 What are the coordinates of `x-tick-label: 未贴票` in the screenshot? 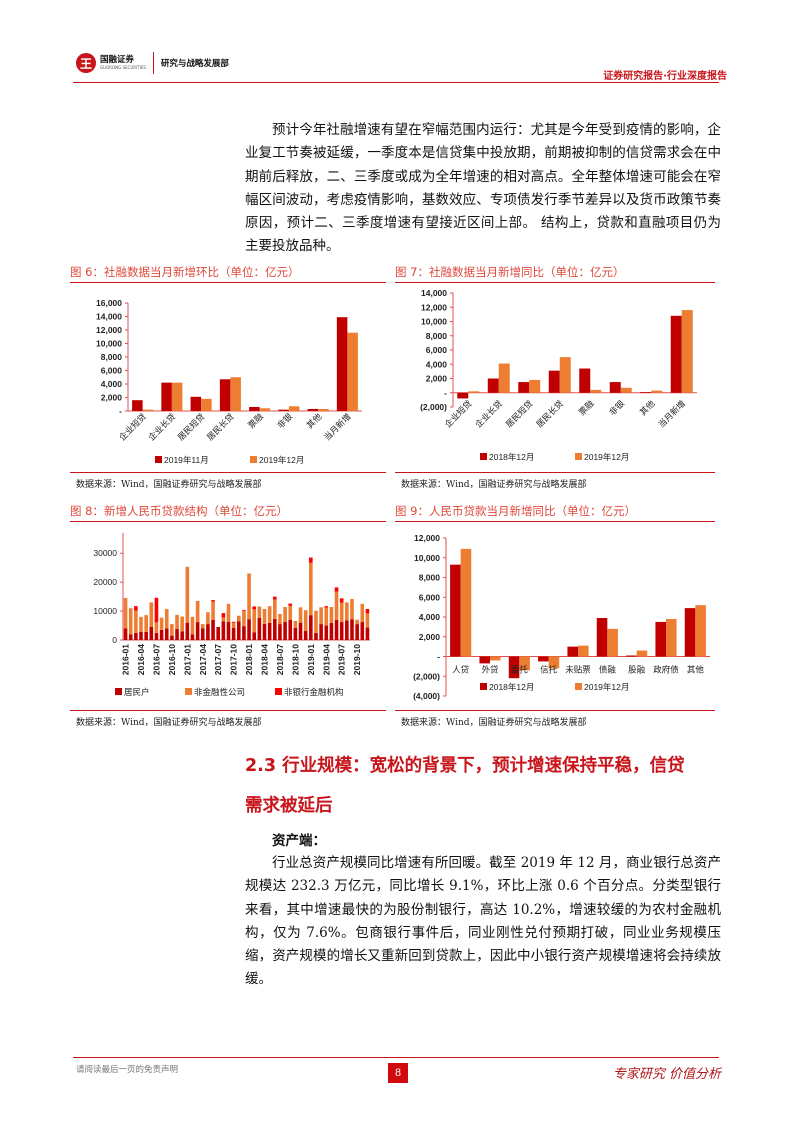 It's located at (578, 670).